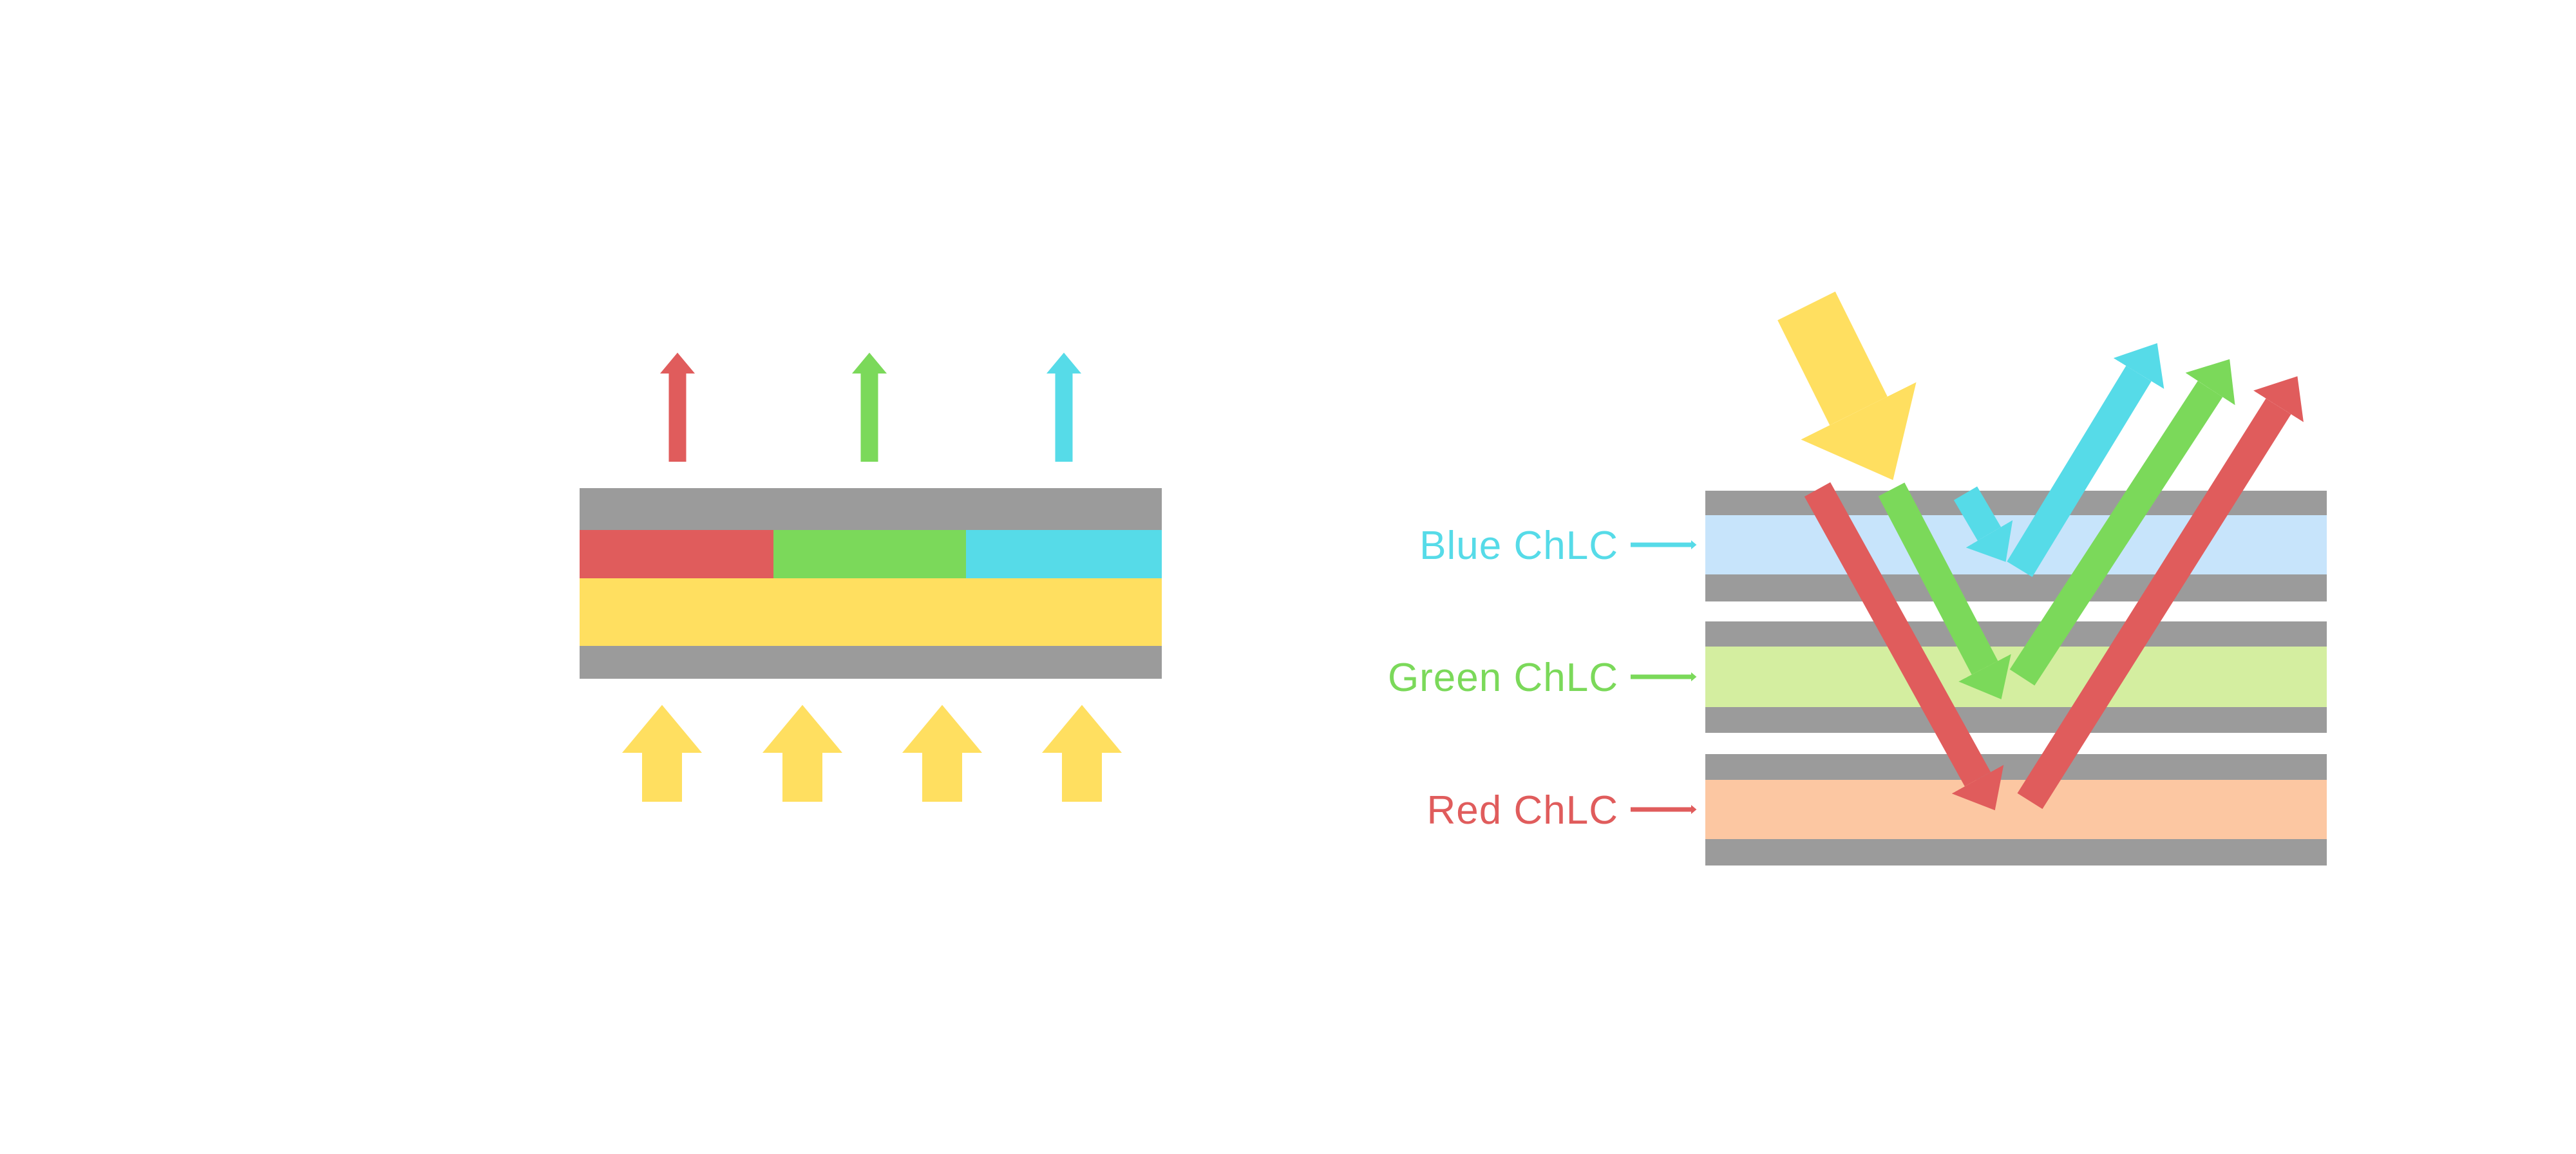  Describe the element at coordinates (1518, 546) in the screenshot. I see `blue-chlc-label: Blue ChLC` at that location.